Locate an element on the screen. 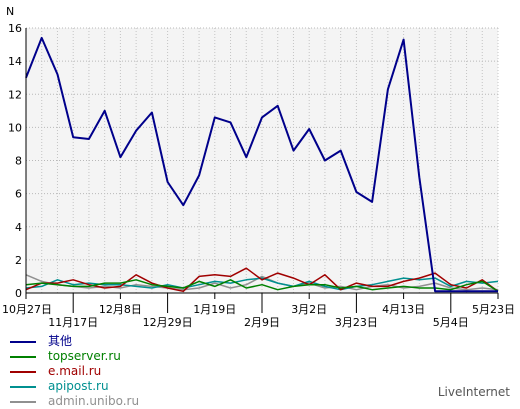 The width and height of the screenshot is (520, 409). legend-item: topserver.ru is located at coordinates (74, 356).